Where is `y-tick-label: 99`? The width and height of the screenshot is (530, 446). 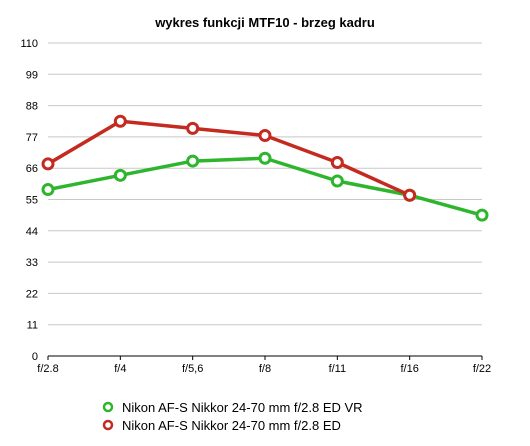
y-tick-label: 99 is located at coordinates (32, 75).